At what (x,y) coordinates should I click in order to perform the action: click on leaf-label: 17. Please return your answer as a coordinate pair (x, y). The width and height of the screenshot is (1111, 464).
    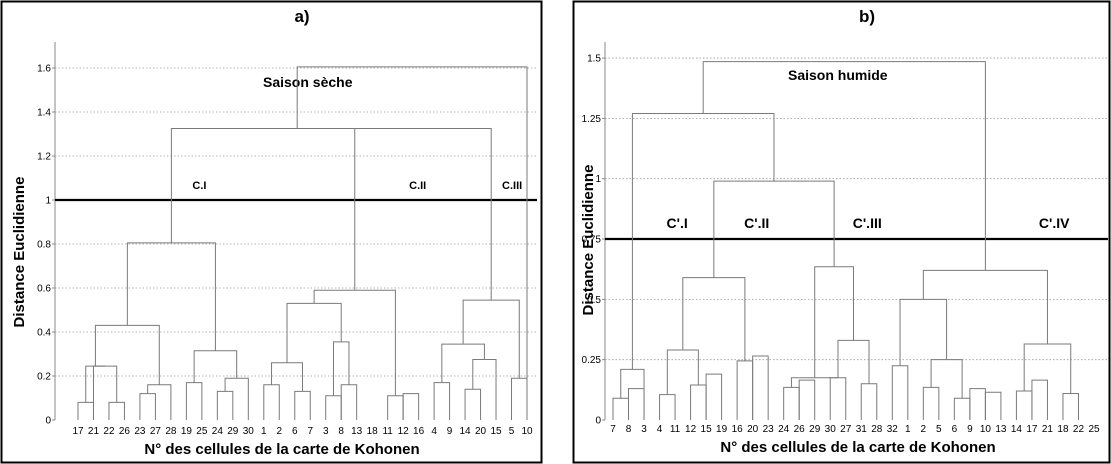
    Looking at the image, I should click on (1032, 429).